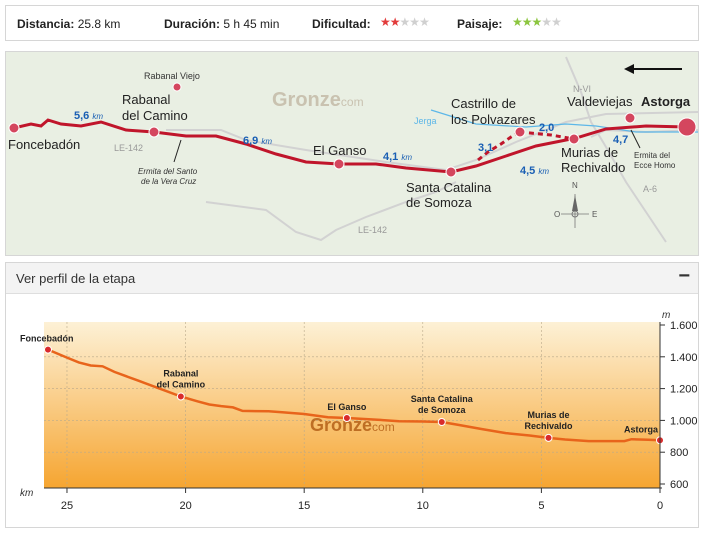  I want to click on marker-castrillo, so click(520, 132).